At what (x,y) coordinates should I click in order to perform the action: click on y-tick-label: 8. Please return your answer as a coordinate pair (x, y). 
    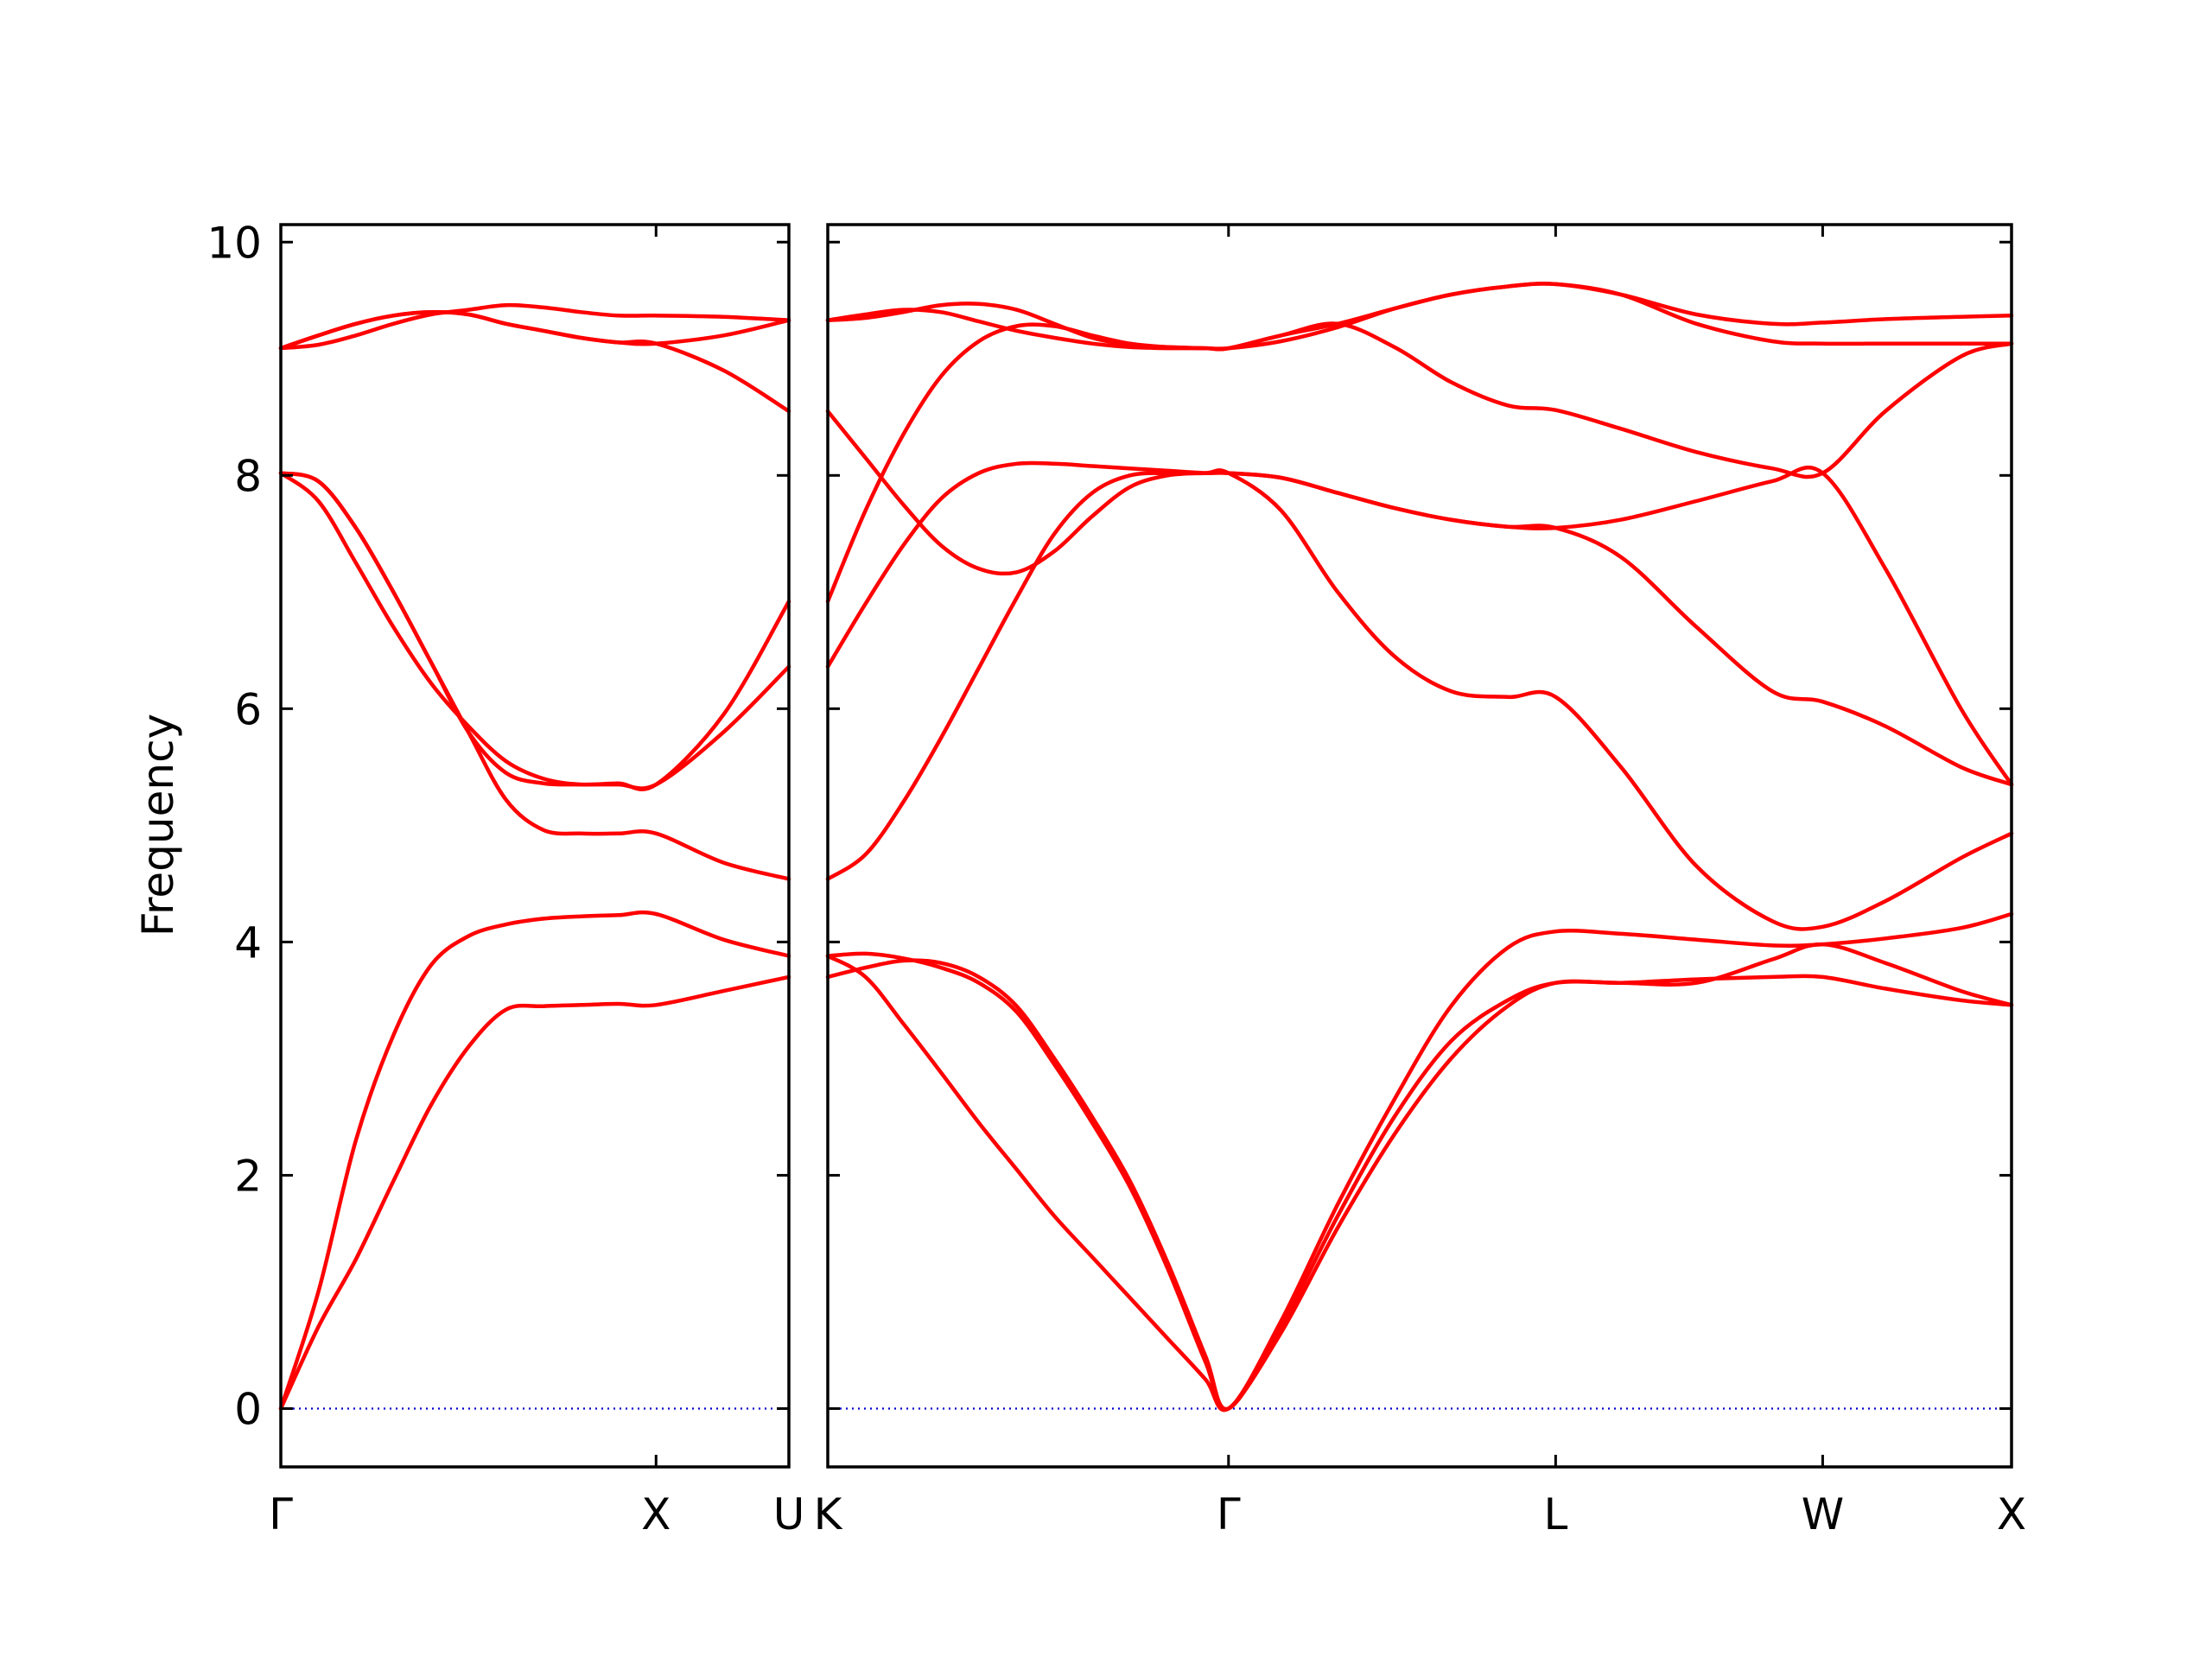
    Looking at the image, I should click on (248, 476).